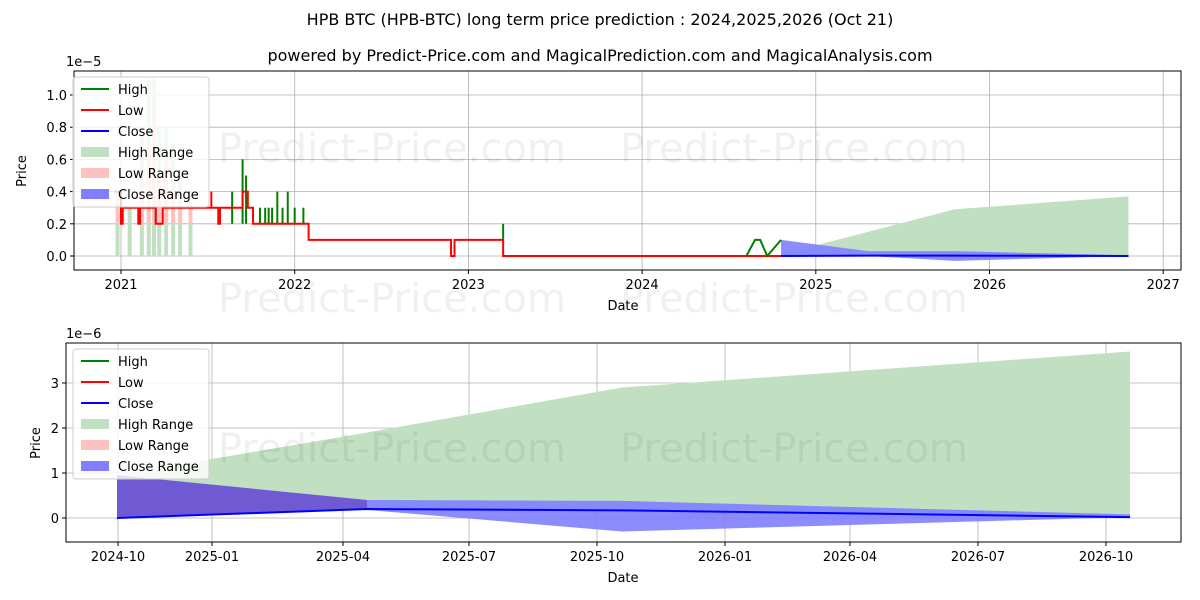  What do you see at coordinates (56, 128) in the screenshot?
I see `y-tick-label: 0.8` at bounding box center [56, 128].